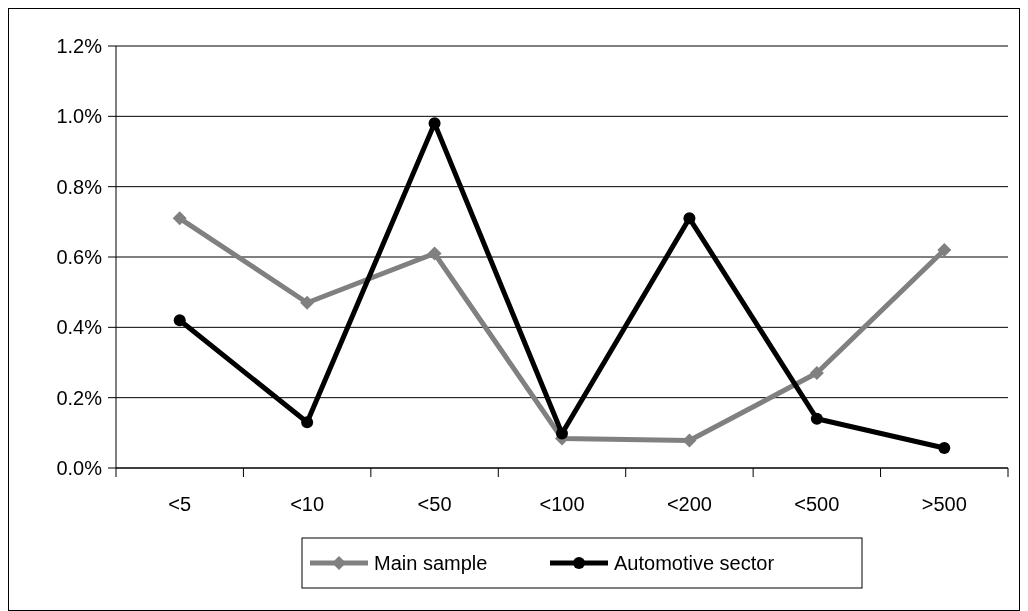 The height and width of the screenshot is (611, 1028). I want to click on x-tick-label: <5, so click(180, 504).